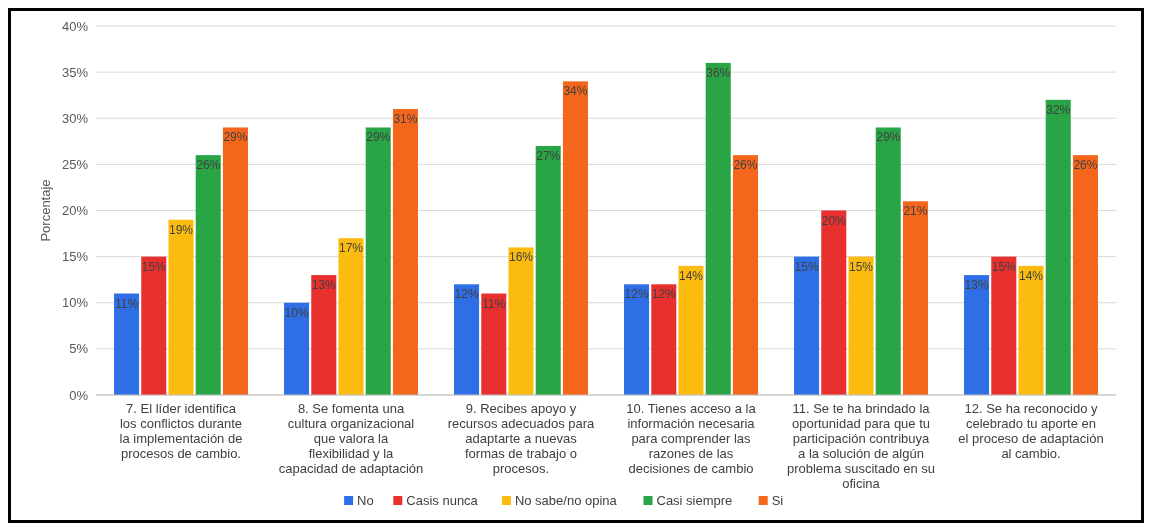 This screenshot has width=1152, height=531. What do you see at coordinates (296, 312) in the screenshot?
I see `data-label: 10%` at bounding box center [296, 312].